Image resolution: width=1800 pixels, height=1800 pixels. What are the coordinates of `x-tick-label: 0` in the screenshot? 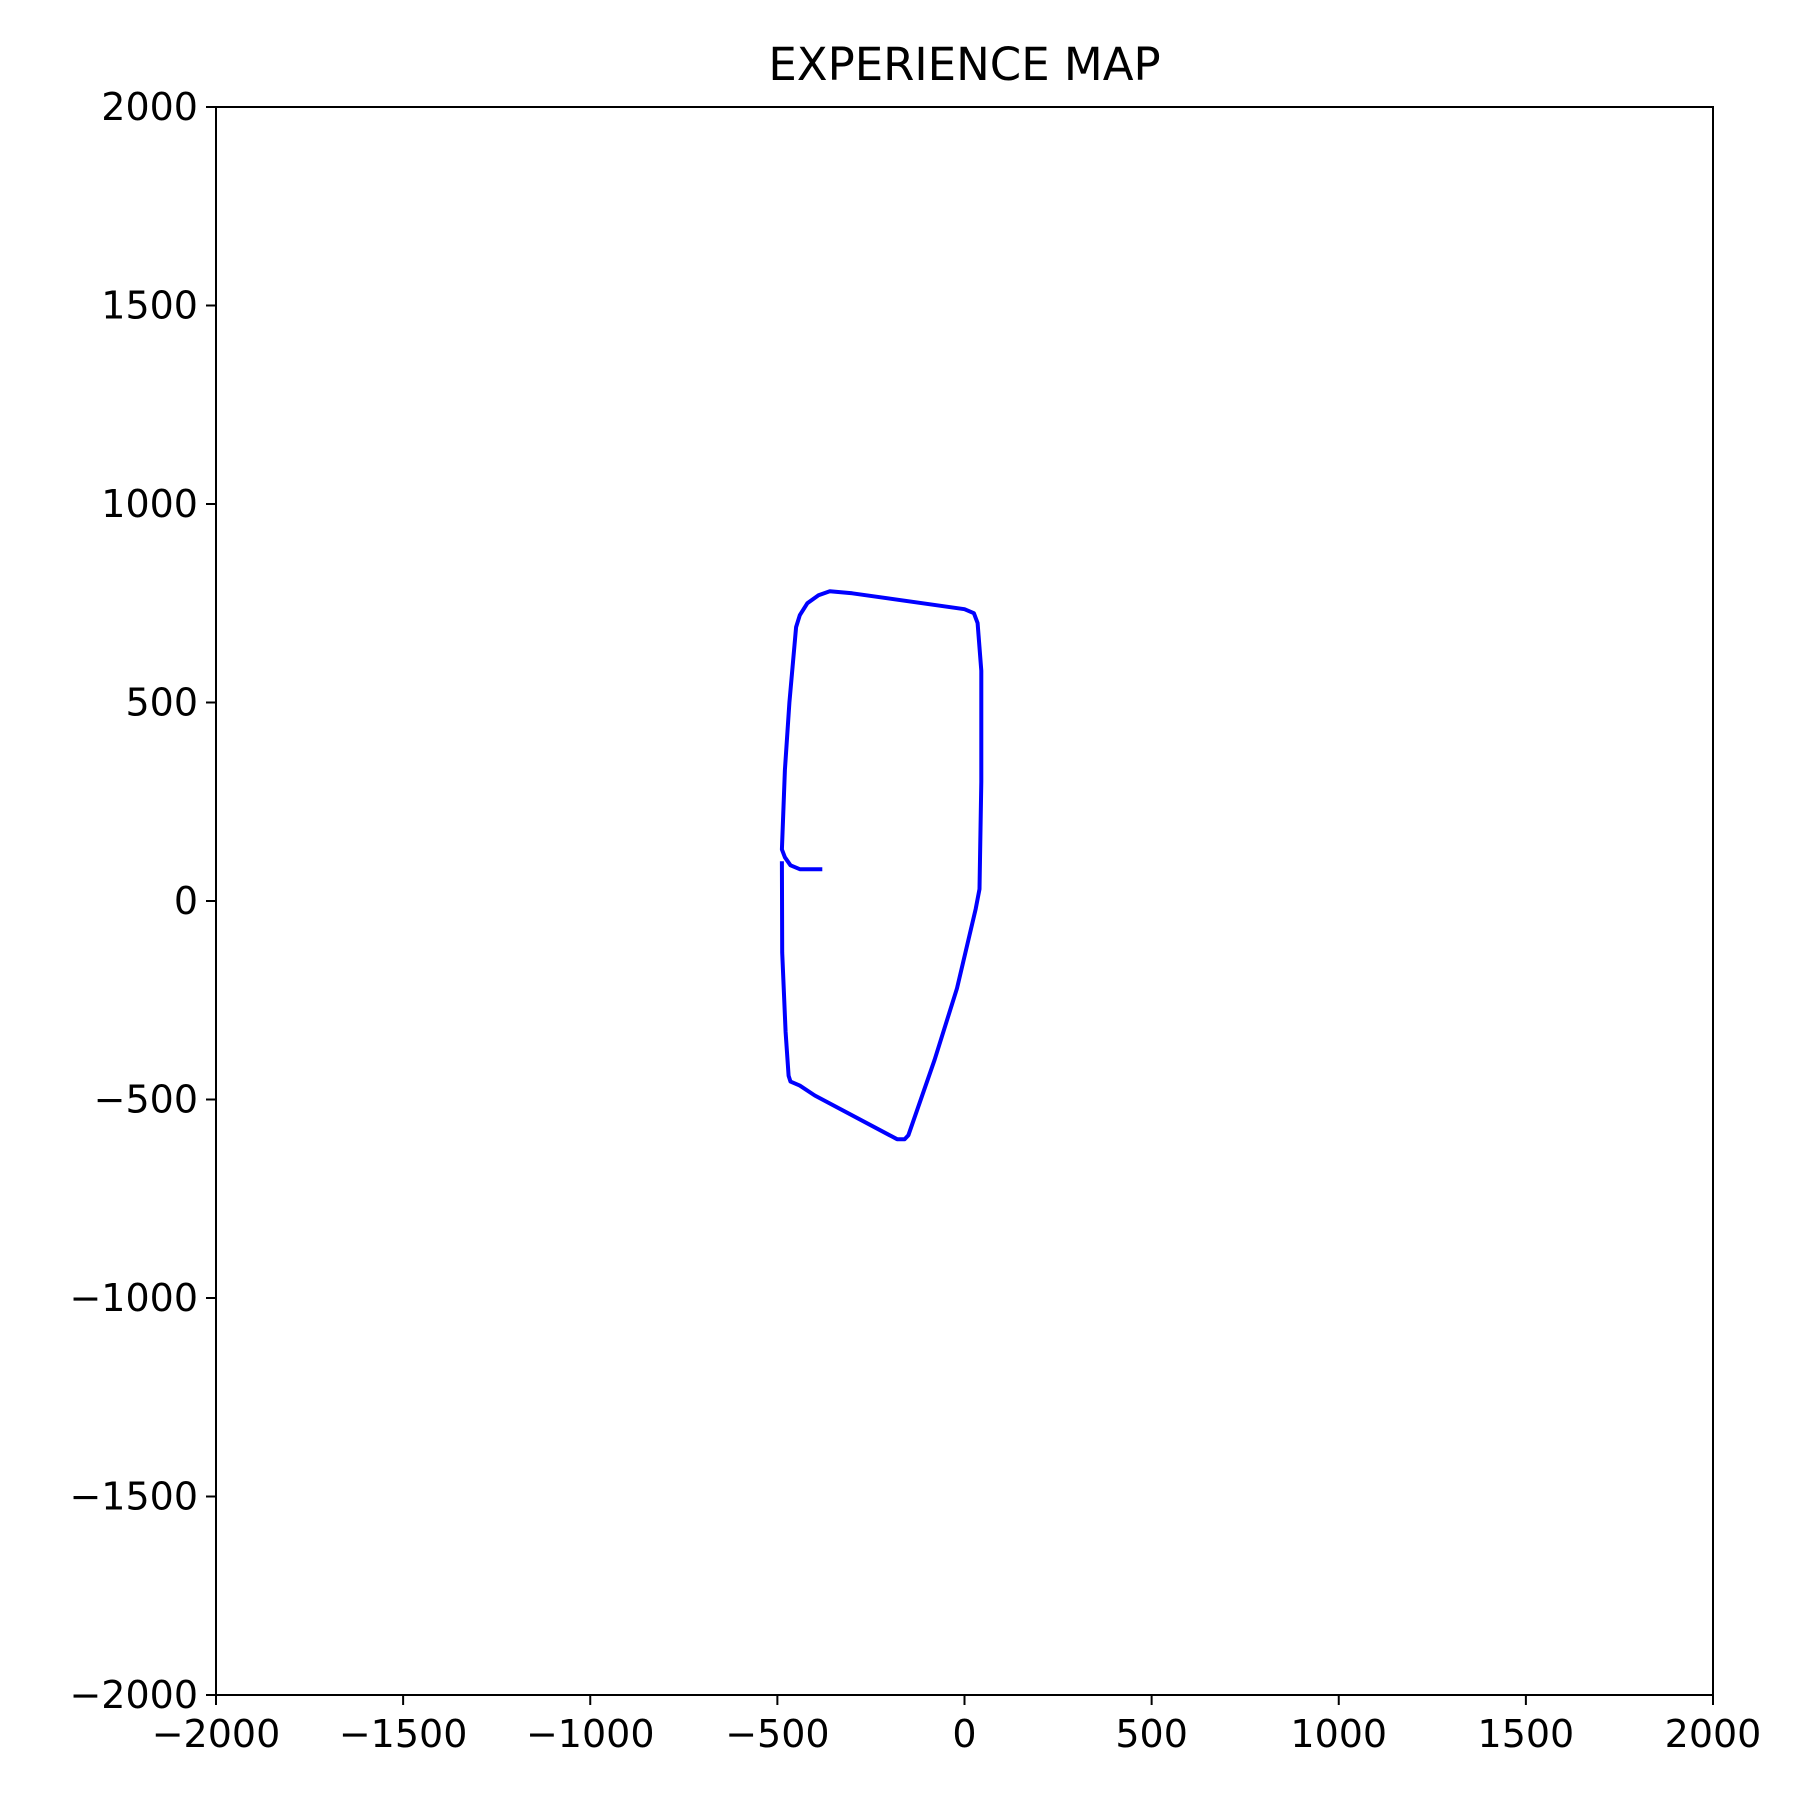 It's located at (964, 1734).